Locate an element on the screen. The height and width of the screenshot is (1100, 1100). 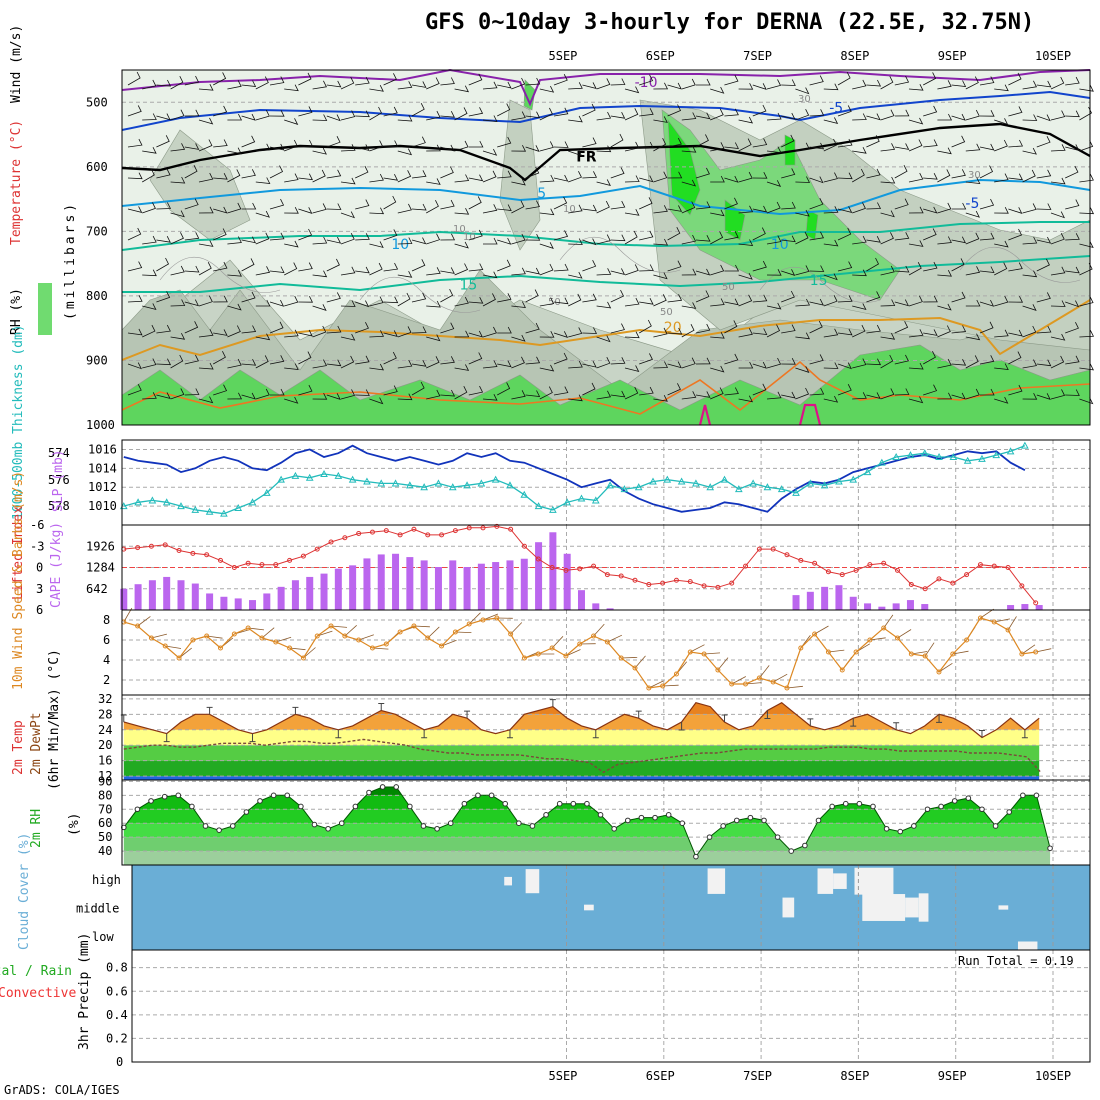
cloud-level-label: middle is located at coordinates (97, 909).